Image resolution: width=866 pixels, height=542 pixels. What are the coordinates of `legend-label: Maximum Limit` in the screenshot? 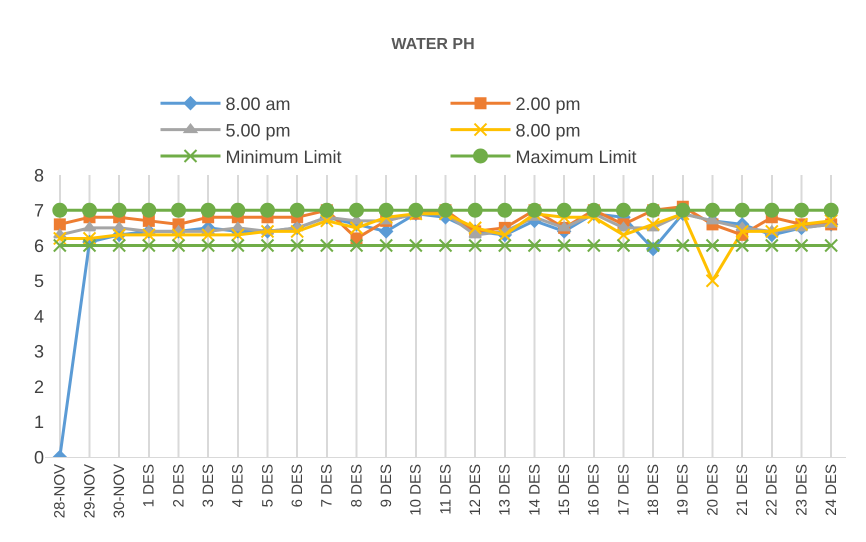 It's located at (576, 157).